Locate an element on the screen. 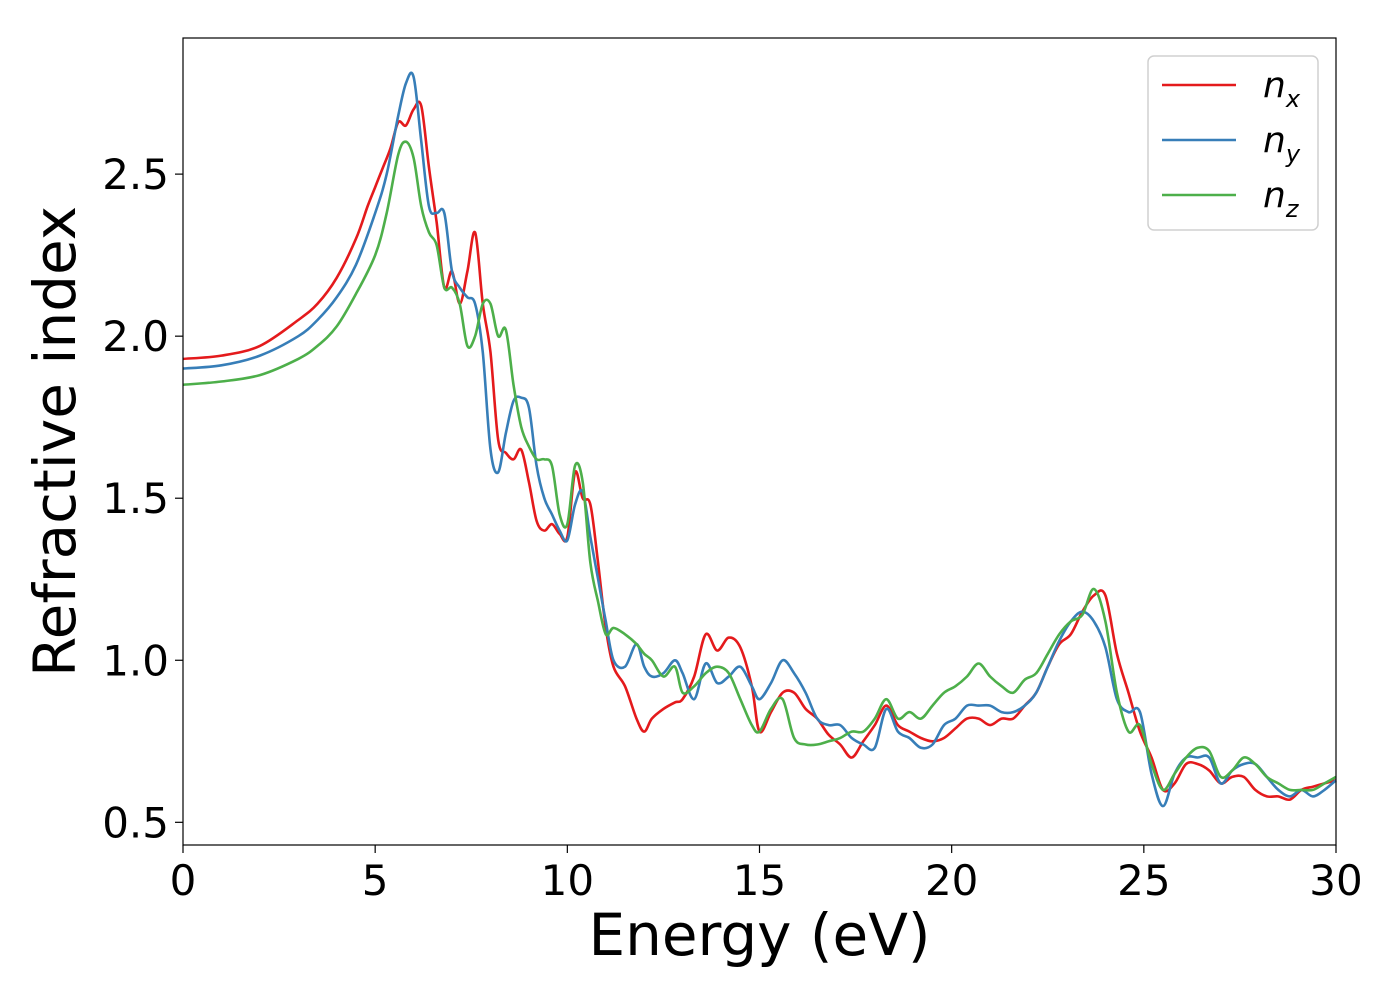 Image resolution: width=1400 pixels, height=1000 pixels. y-tick-label: 2.5 is located at coordinates (135, 174).